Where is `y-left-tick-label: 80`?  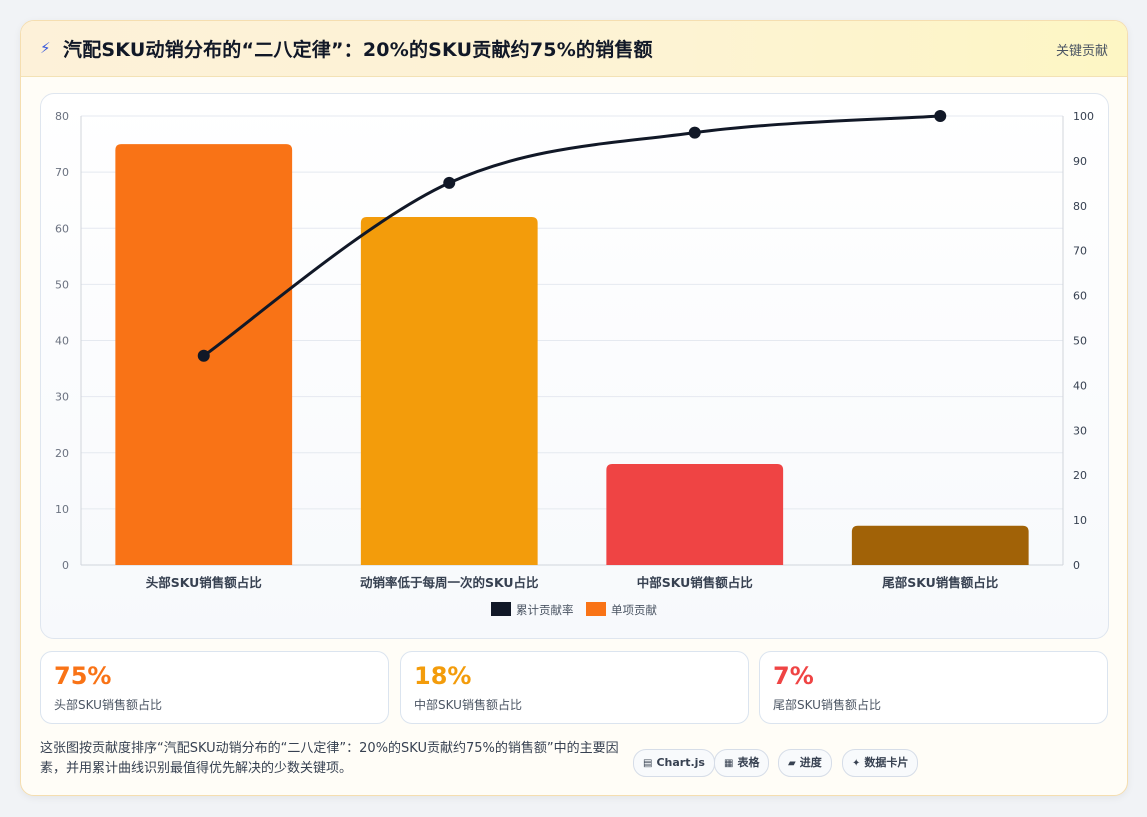
y-left-tick-label: 80 is located at coordinates (62, 116).